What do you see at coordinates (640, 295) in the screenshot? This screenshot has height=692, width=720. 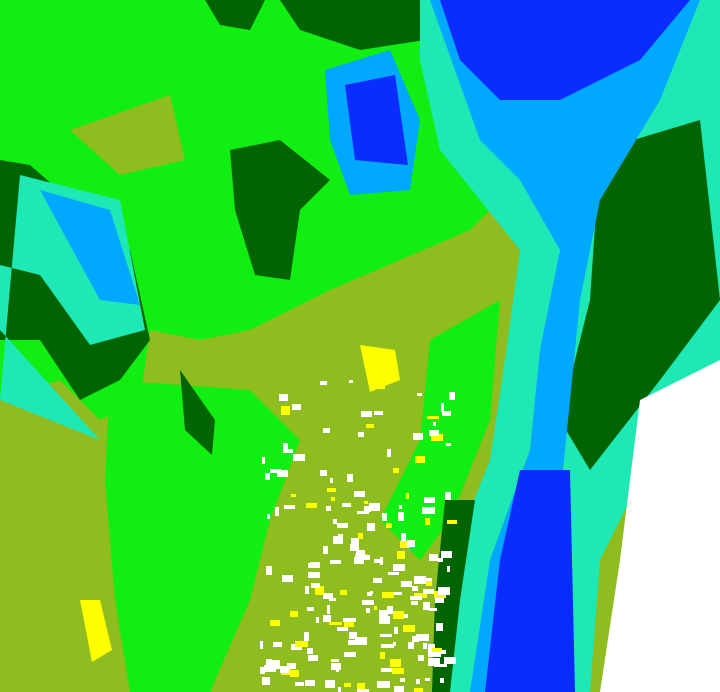 I see `region-dark-green-band` at bounding box center [640, 295].